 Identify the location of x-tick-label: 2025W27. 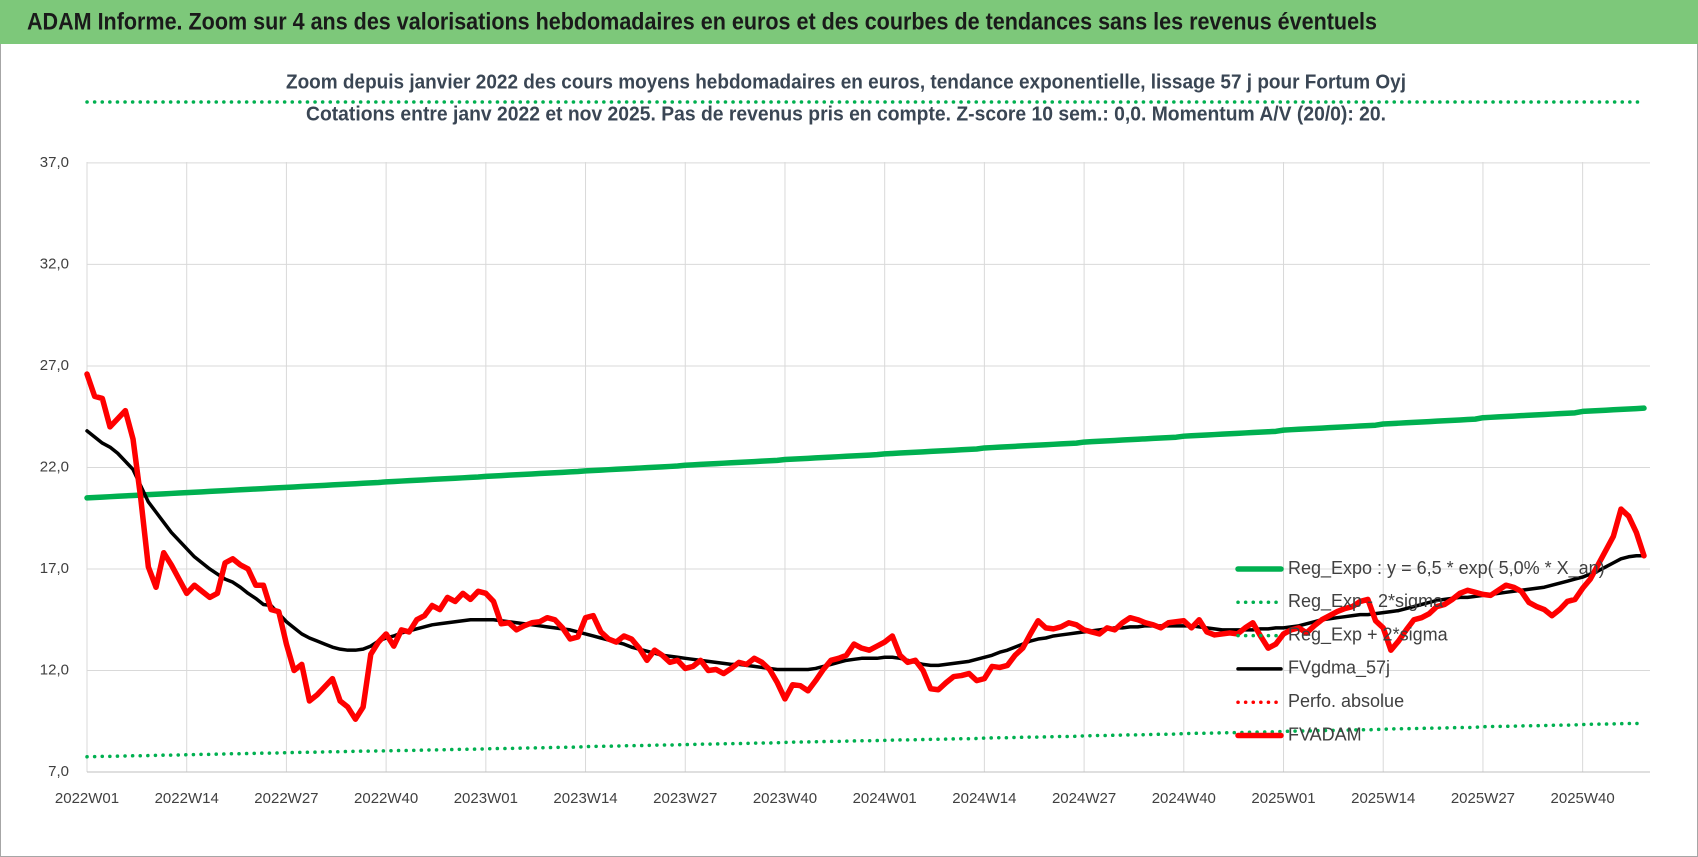
(1483, 798).